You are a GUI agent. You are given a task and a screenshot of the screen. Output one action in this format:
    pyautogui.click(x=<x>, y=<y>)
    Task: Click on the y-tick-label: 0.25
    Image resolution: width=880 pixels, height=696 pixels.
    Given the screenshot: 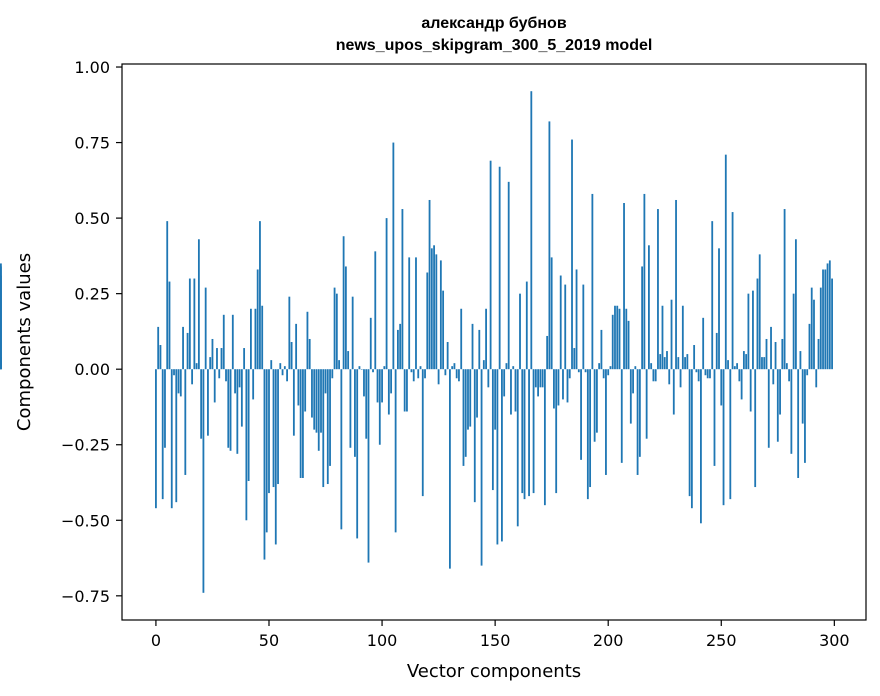 What is the action you would take?
    pyautogui.click(x=92, y=294)
    